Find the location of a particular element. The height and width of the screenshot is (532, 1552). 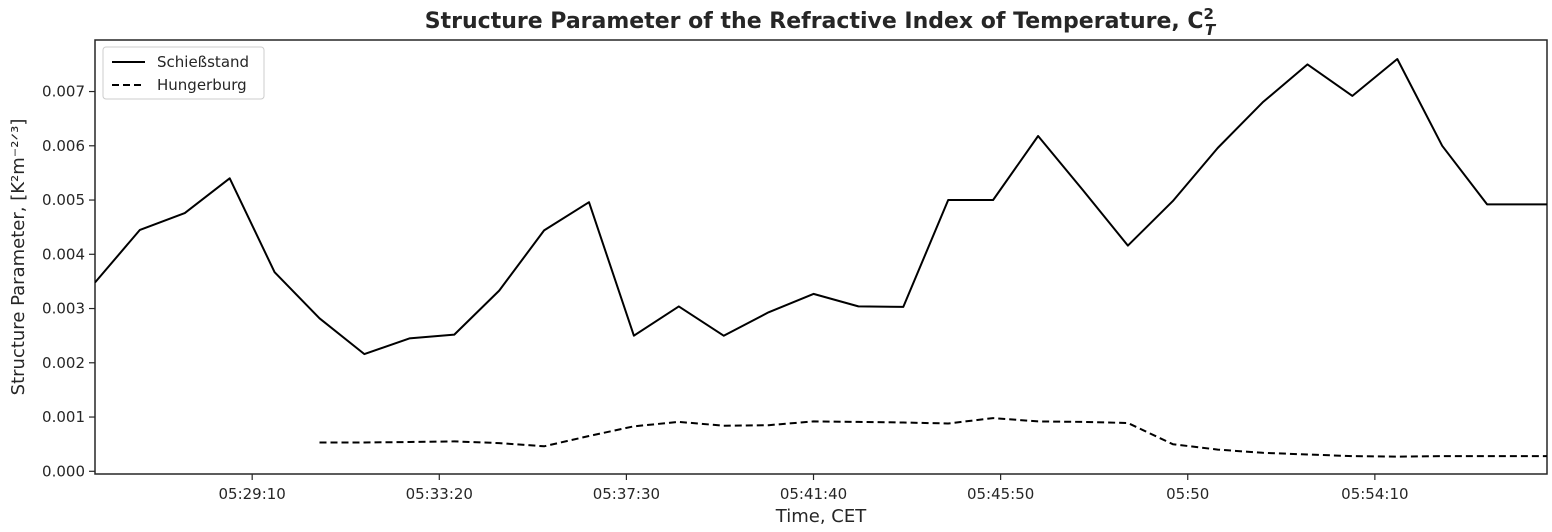

legend: Schießstand Hungerburg is located at coordinates (183, 73).